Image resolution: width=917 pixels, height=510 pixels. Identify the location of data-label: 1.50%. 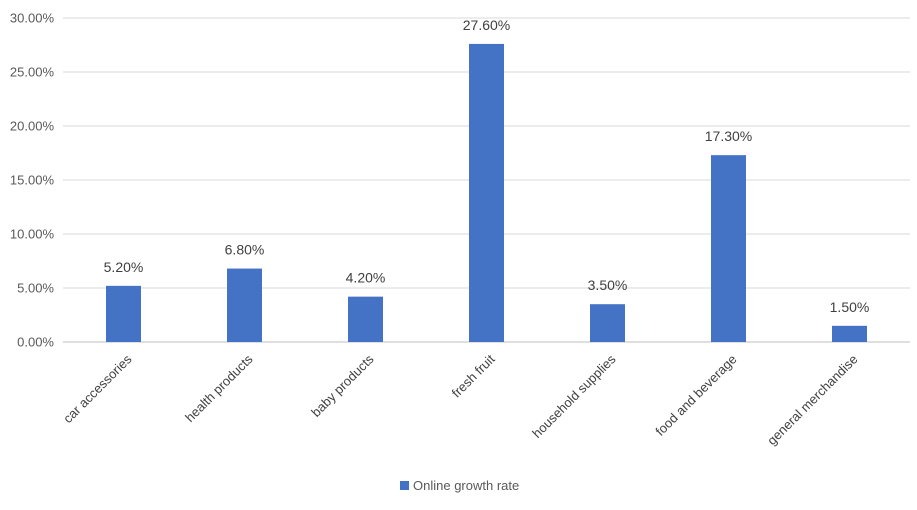
(850, 307).